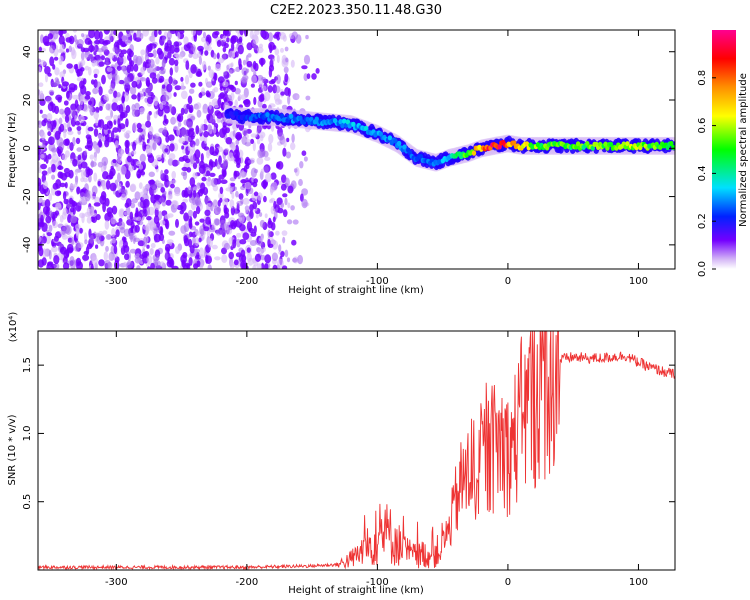 The width and height of the screenshot is (750, 600). What do you see at coordinates (356, 290) in the screenshot?
I see `spectrogram-xlabel: Height of straight line (km)` at bounding box center [356, 290].